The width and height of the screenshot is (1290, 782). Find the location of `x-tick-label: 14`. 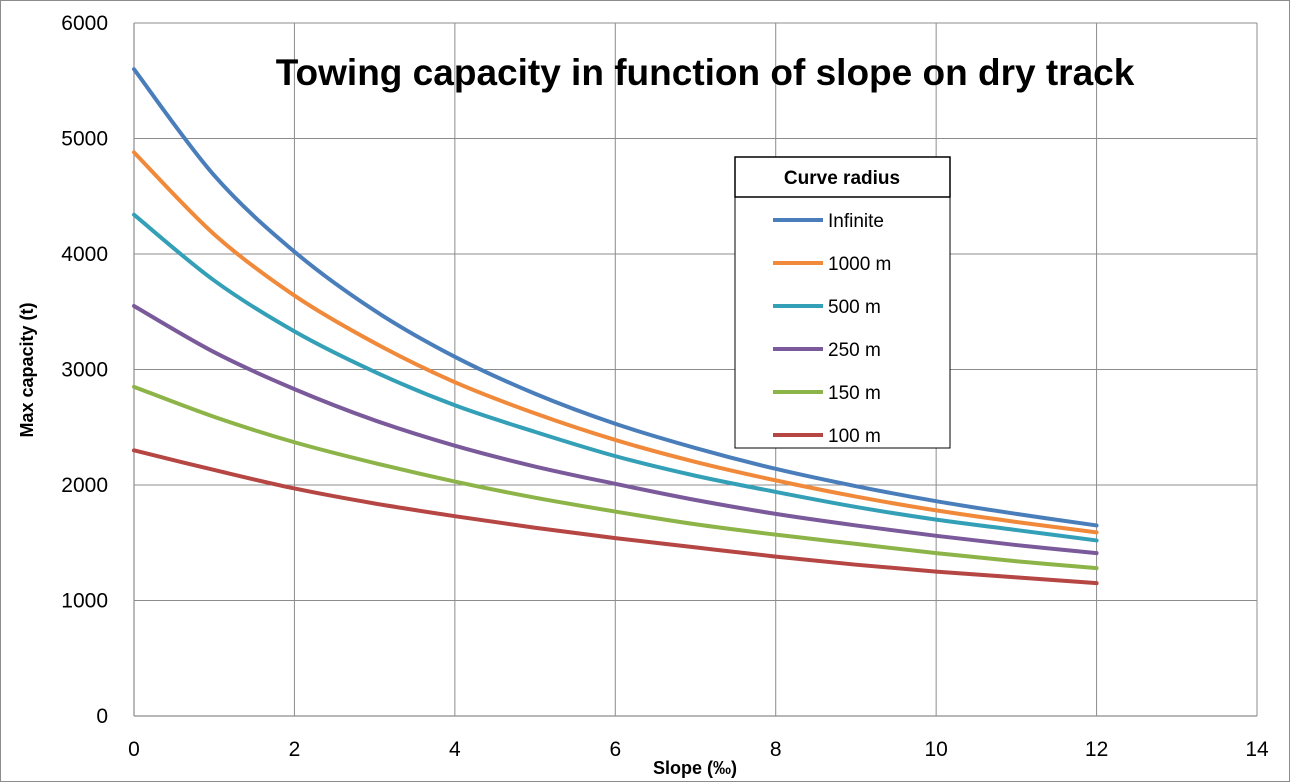

x-tick-label: 14 is located at coordinates (1257, 749).